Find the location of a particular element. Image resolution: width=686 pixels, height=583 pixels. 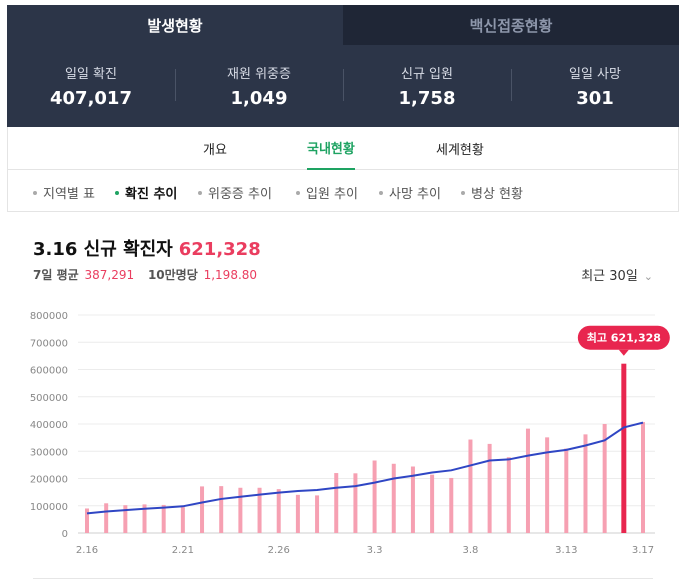

stat-new-admissions: 신규 입원 1,758 is located at coordinates (427, 86).